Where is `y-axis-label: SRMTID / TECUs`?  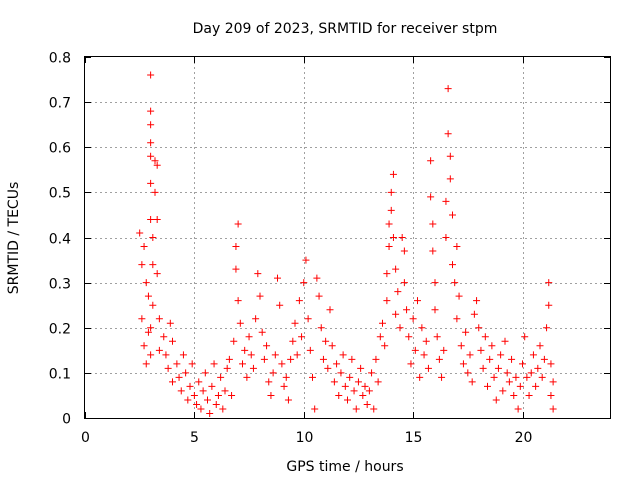
y-axis-label: SRMTID / TECUs is located at coordinates (14, 238).